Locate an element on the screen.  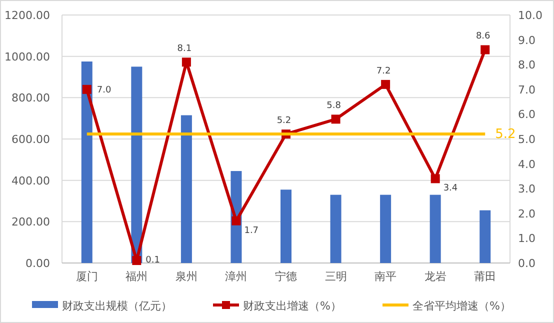
data-label: 1.7 is located at coordinates (251, 231).